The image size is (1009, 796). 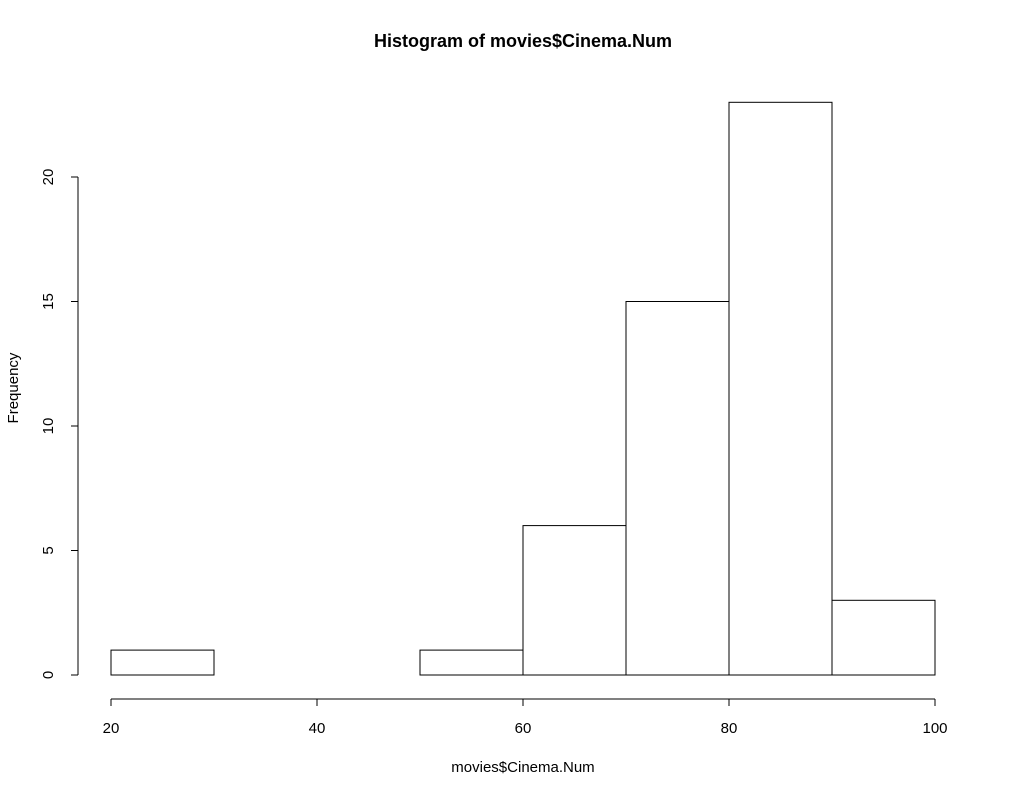 I want to click on y-axis: 0 5 10 15 20, so click(x=59, y=424).